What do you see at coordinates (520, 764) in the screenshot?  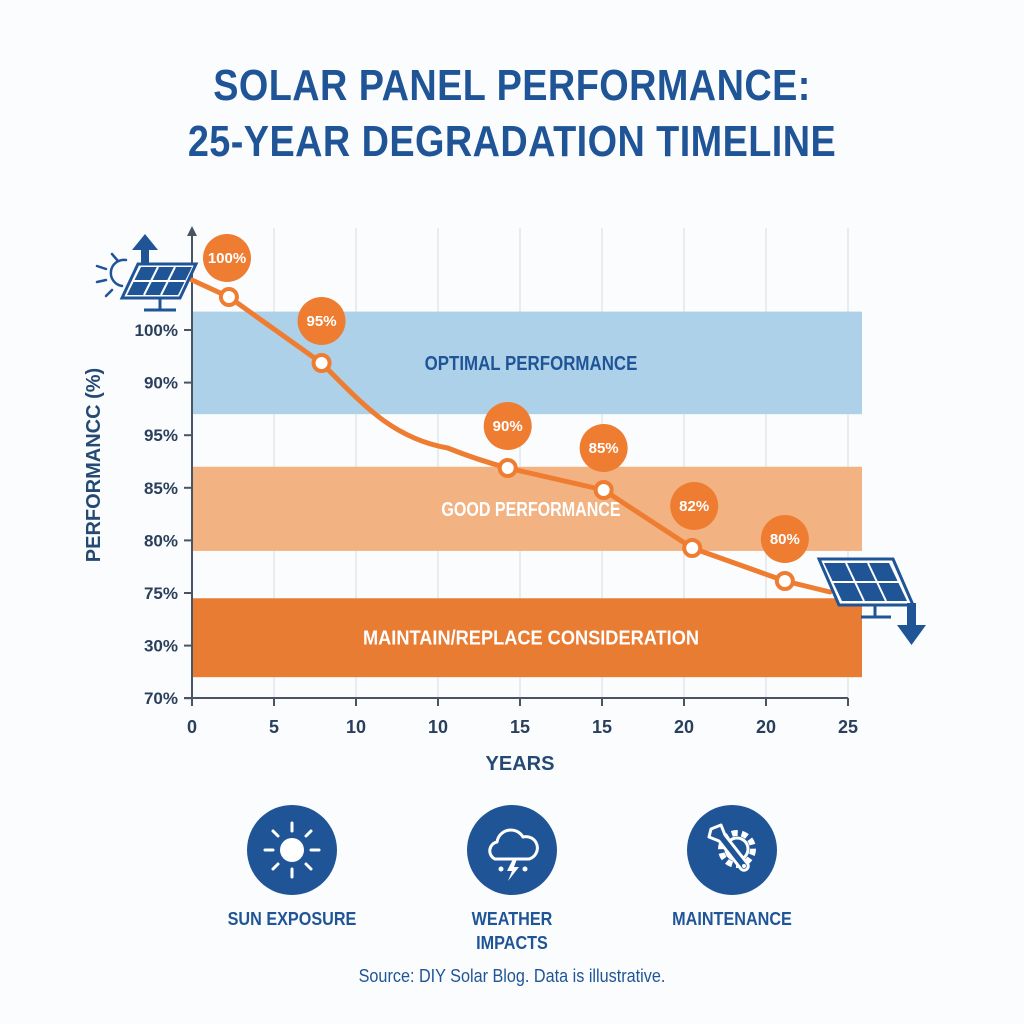 I see `x-axis-title: YEARS` at bounding box center [520, 764].